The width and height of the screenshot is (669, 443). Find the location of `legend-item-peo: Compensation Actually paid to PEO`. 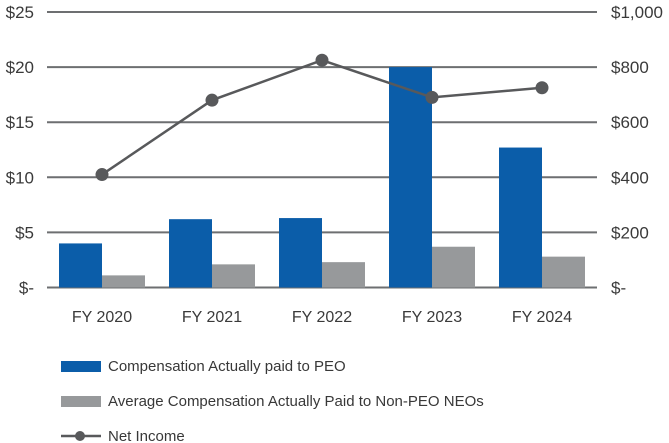

legend-item-peo: Compensation Actually paid to PEO is located at coordinates (365, 366).